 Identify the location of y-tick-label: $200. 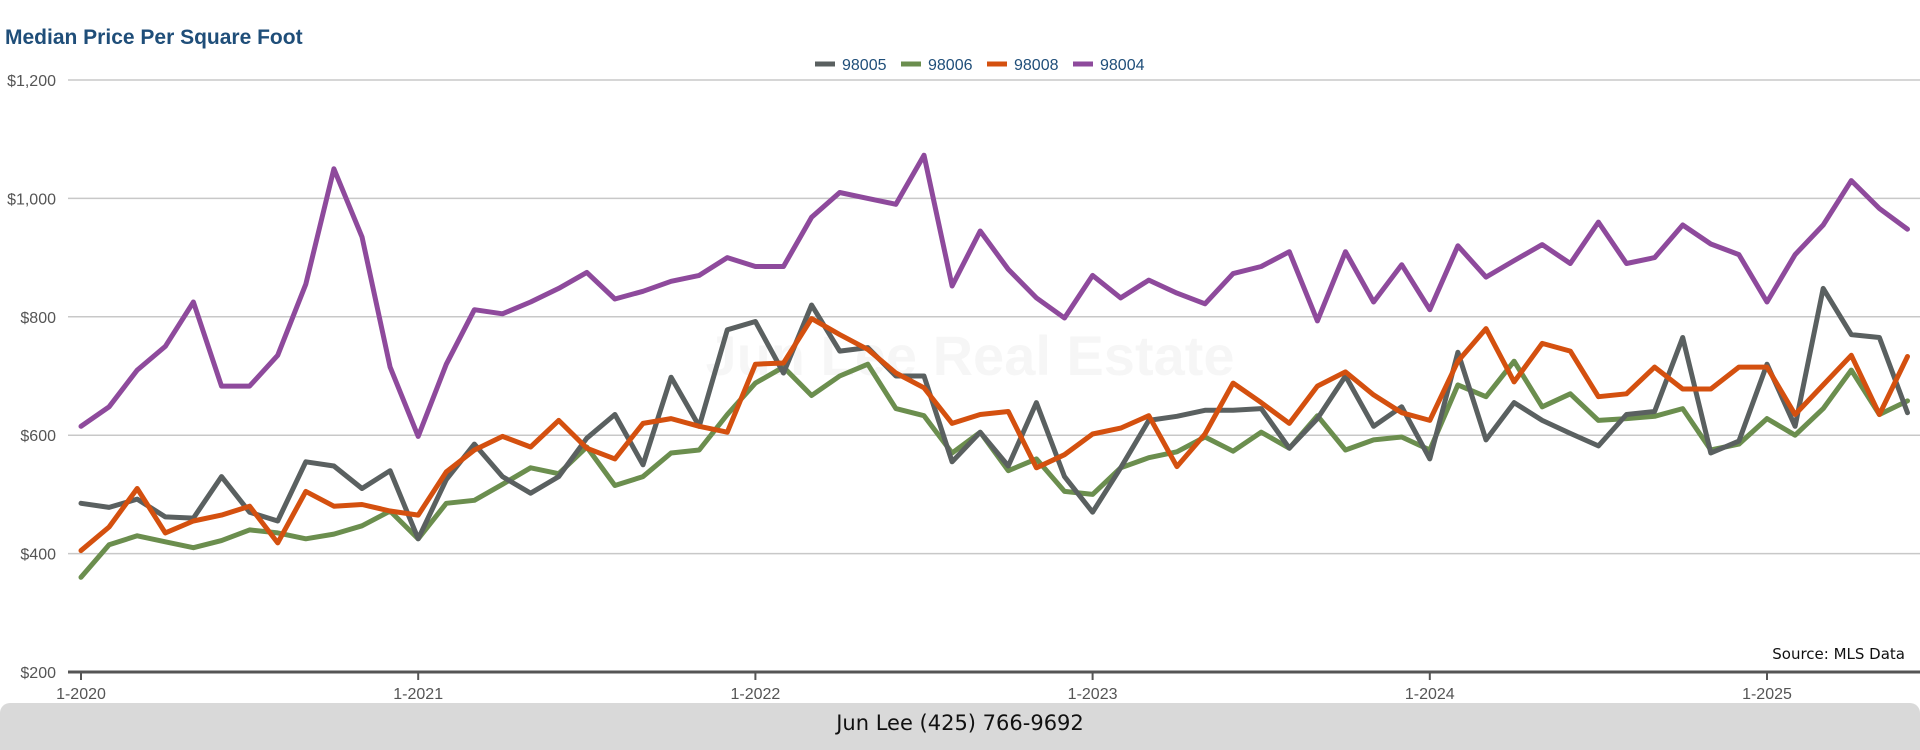
(38, 673).